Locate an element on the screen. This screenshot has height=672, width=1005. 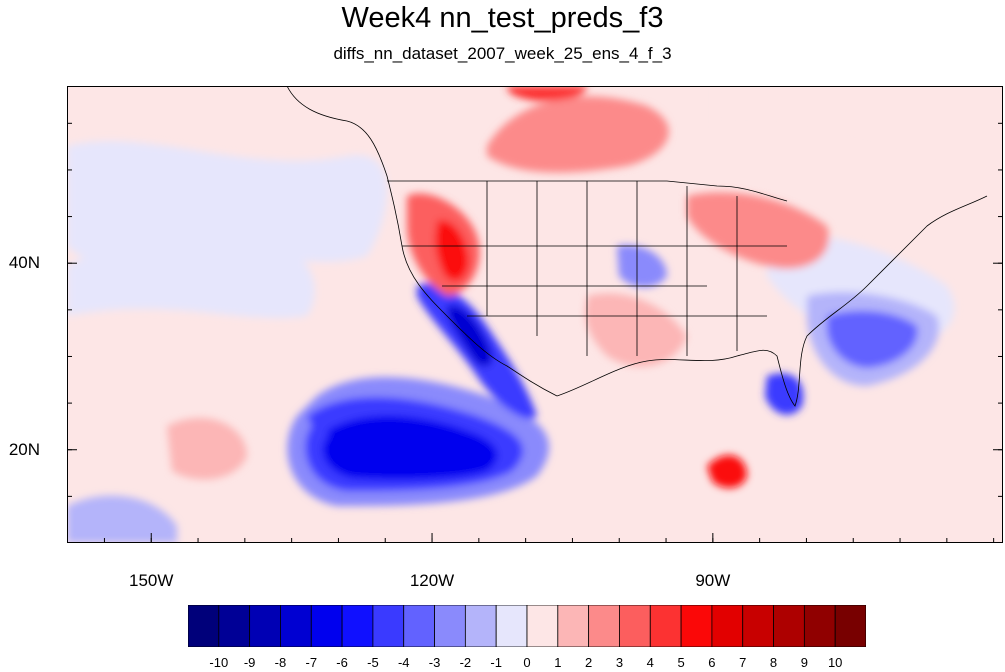
colorbar-label: -4 is located at coordinates (403, 662).